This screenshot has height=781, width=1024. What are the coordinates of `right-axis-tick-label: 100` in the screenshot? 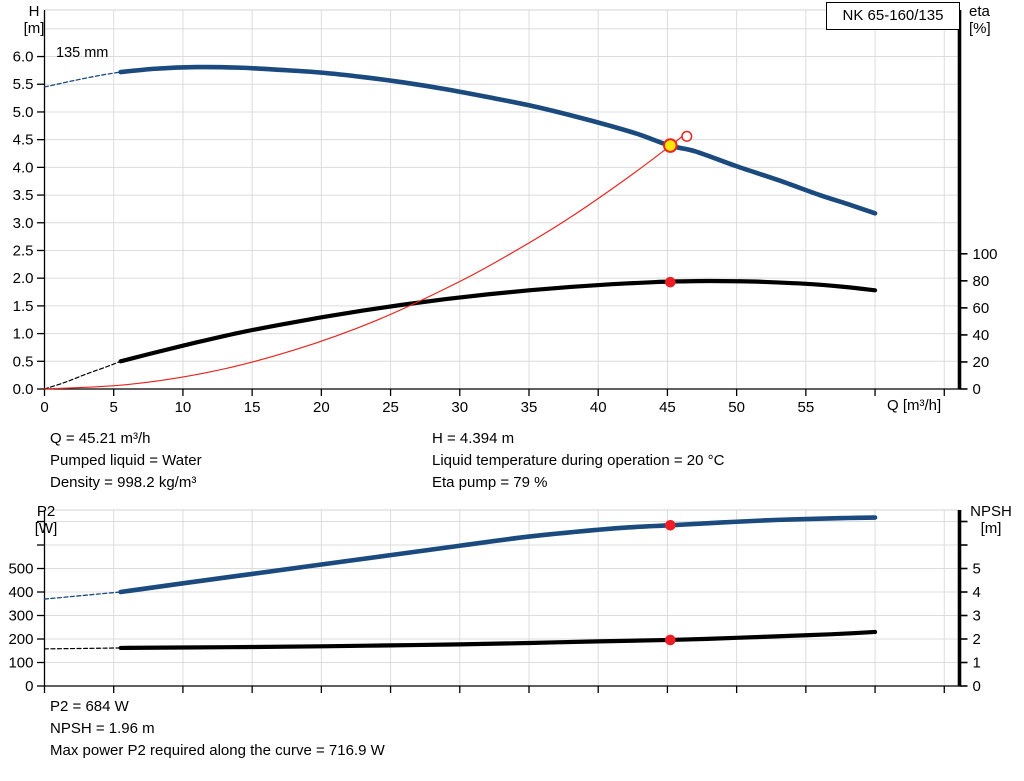 It's located at (985, 254).